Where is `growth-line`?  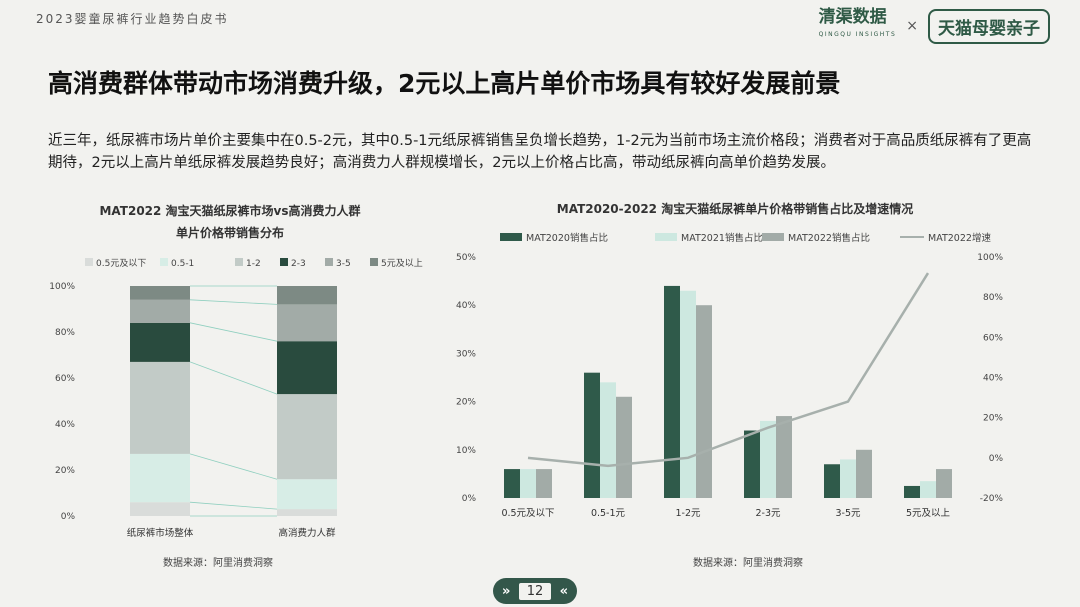 growth-line is located at coordinates (728, 370).